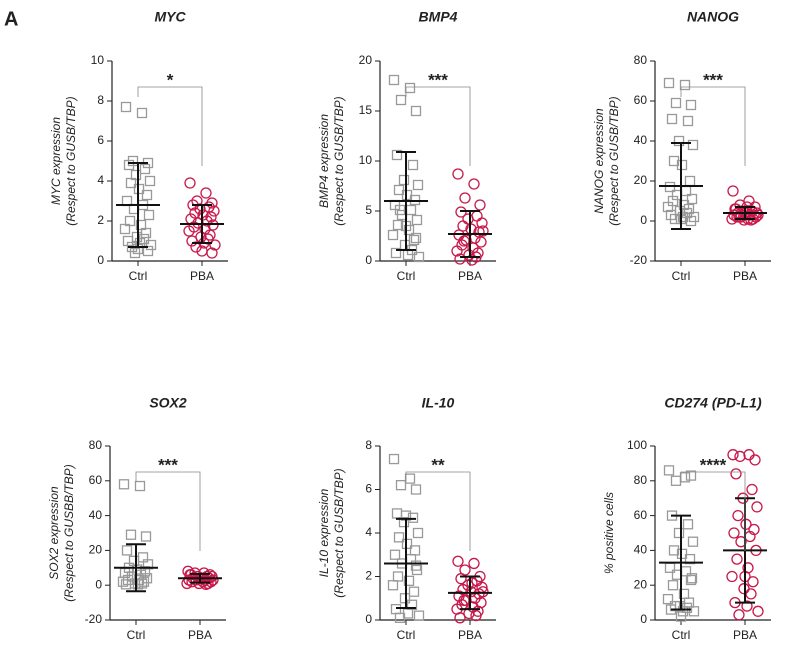  What do you see at coordinates (599, 161) in the screenshot?
I see `y-axis-label: NANOG expression` at bounding box center [599, 161].